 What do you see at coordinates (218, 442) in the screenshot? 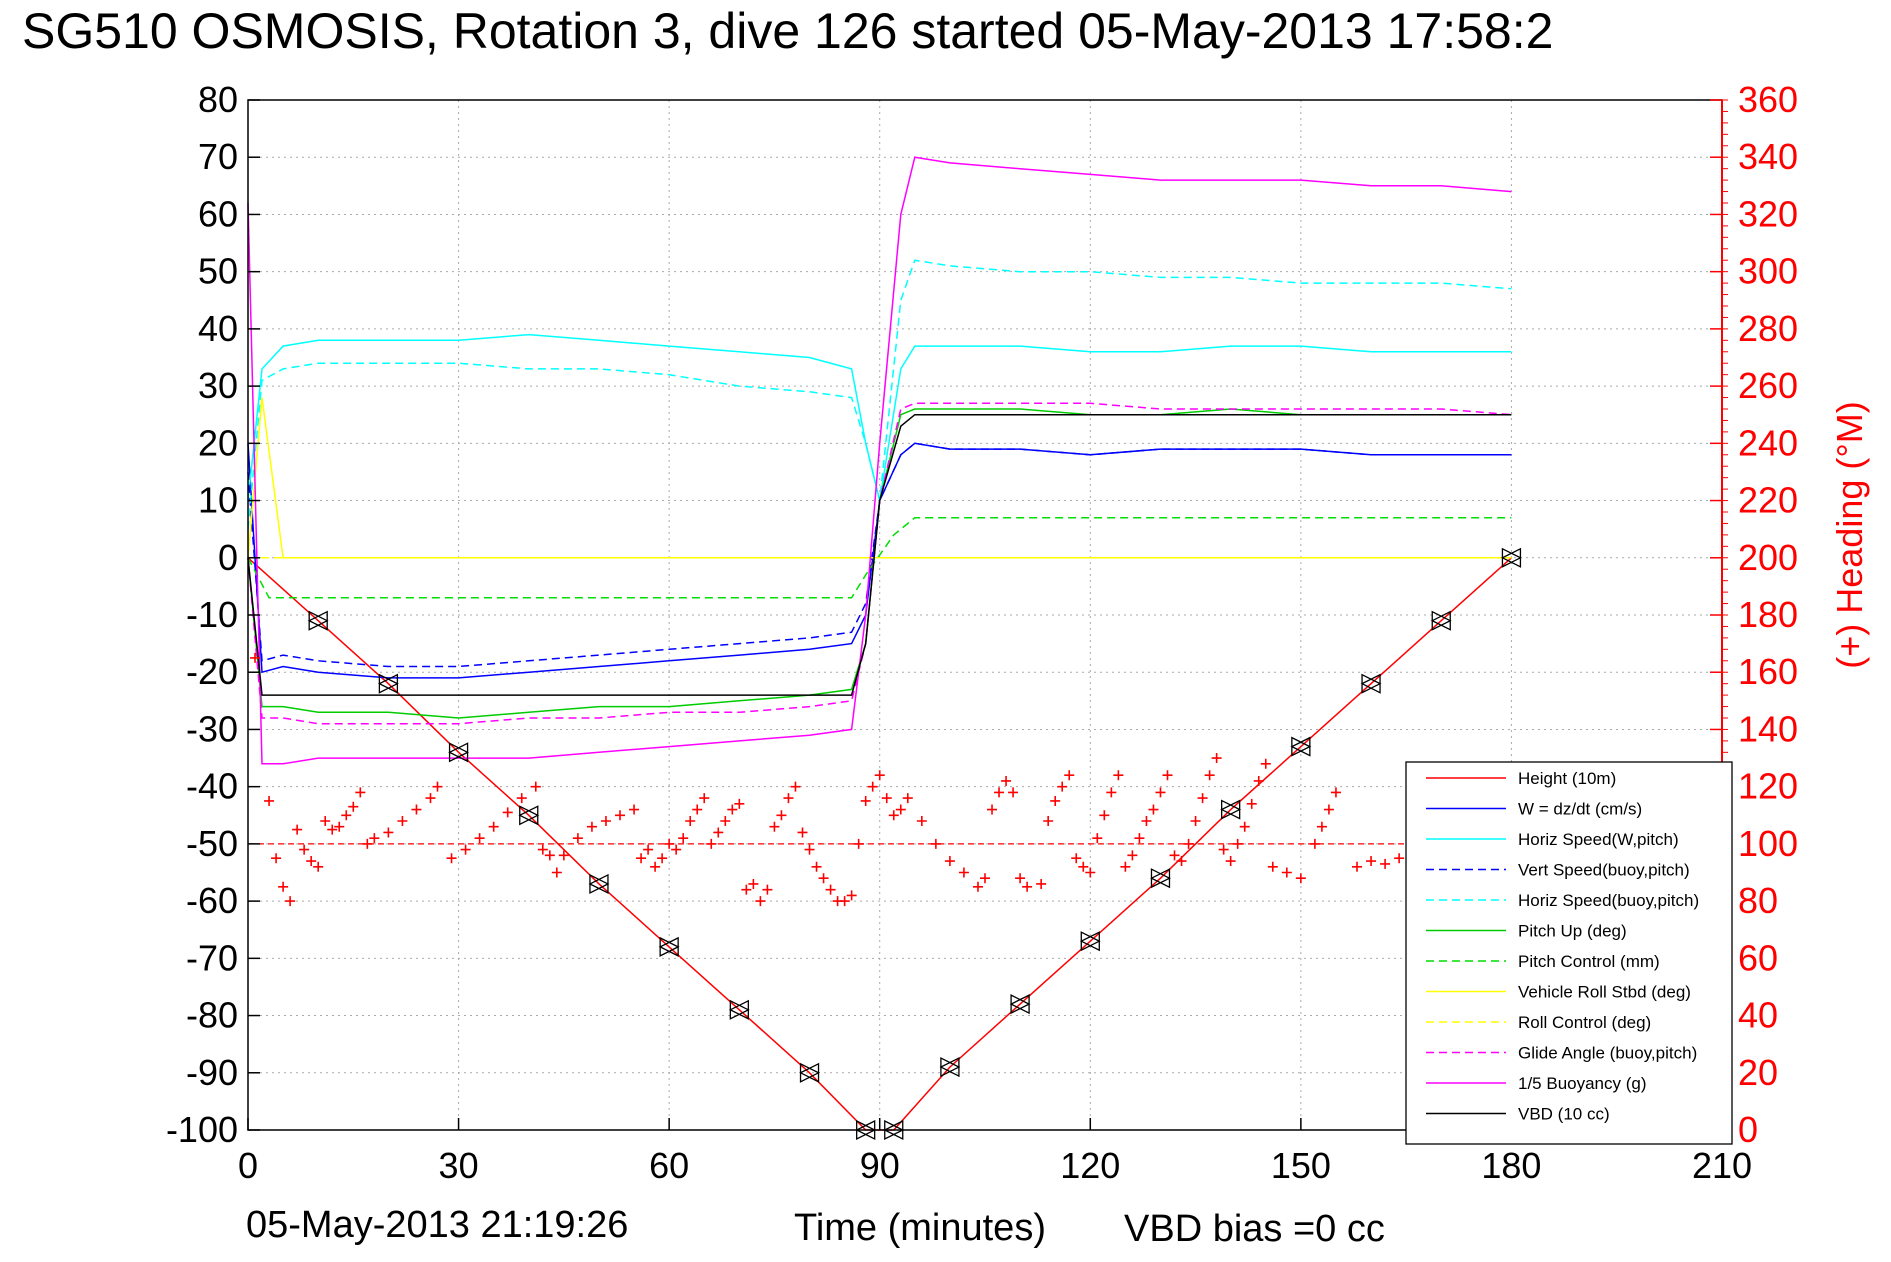
I see `y-tick-label: 20` at bounding box center [218, 442].